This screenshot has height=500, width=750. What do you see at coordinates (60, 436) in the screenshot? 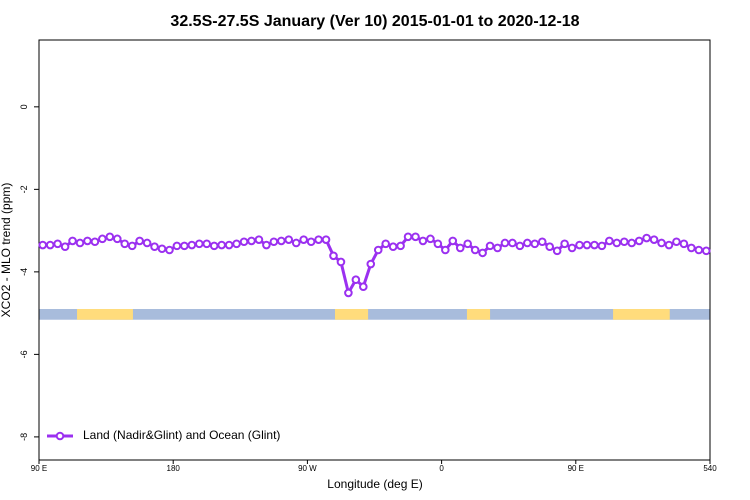
I see `legend-marker` at bounding box center [60, 436].